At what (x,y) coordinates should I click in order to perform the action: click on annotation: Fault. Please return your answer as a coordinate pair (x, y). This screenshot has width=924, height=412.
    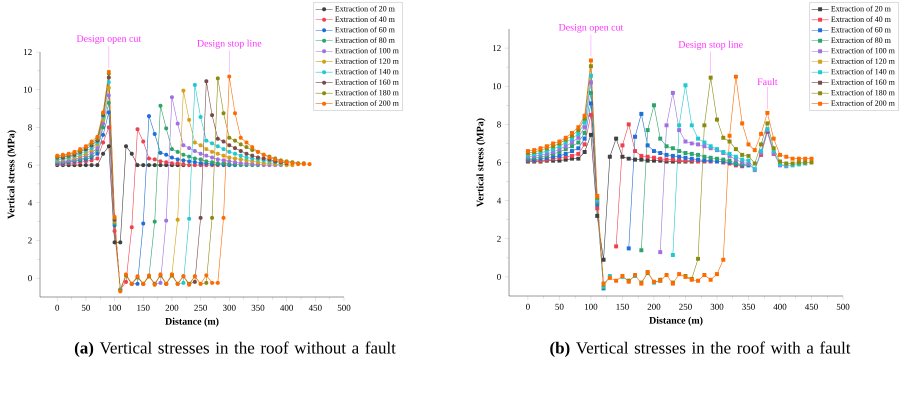
    Looking at the image, I should click on (767, 82).